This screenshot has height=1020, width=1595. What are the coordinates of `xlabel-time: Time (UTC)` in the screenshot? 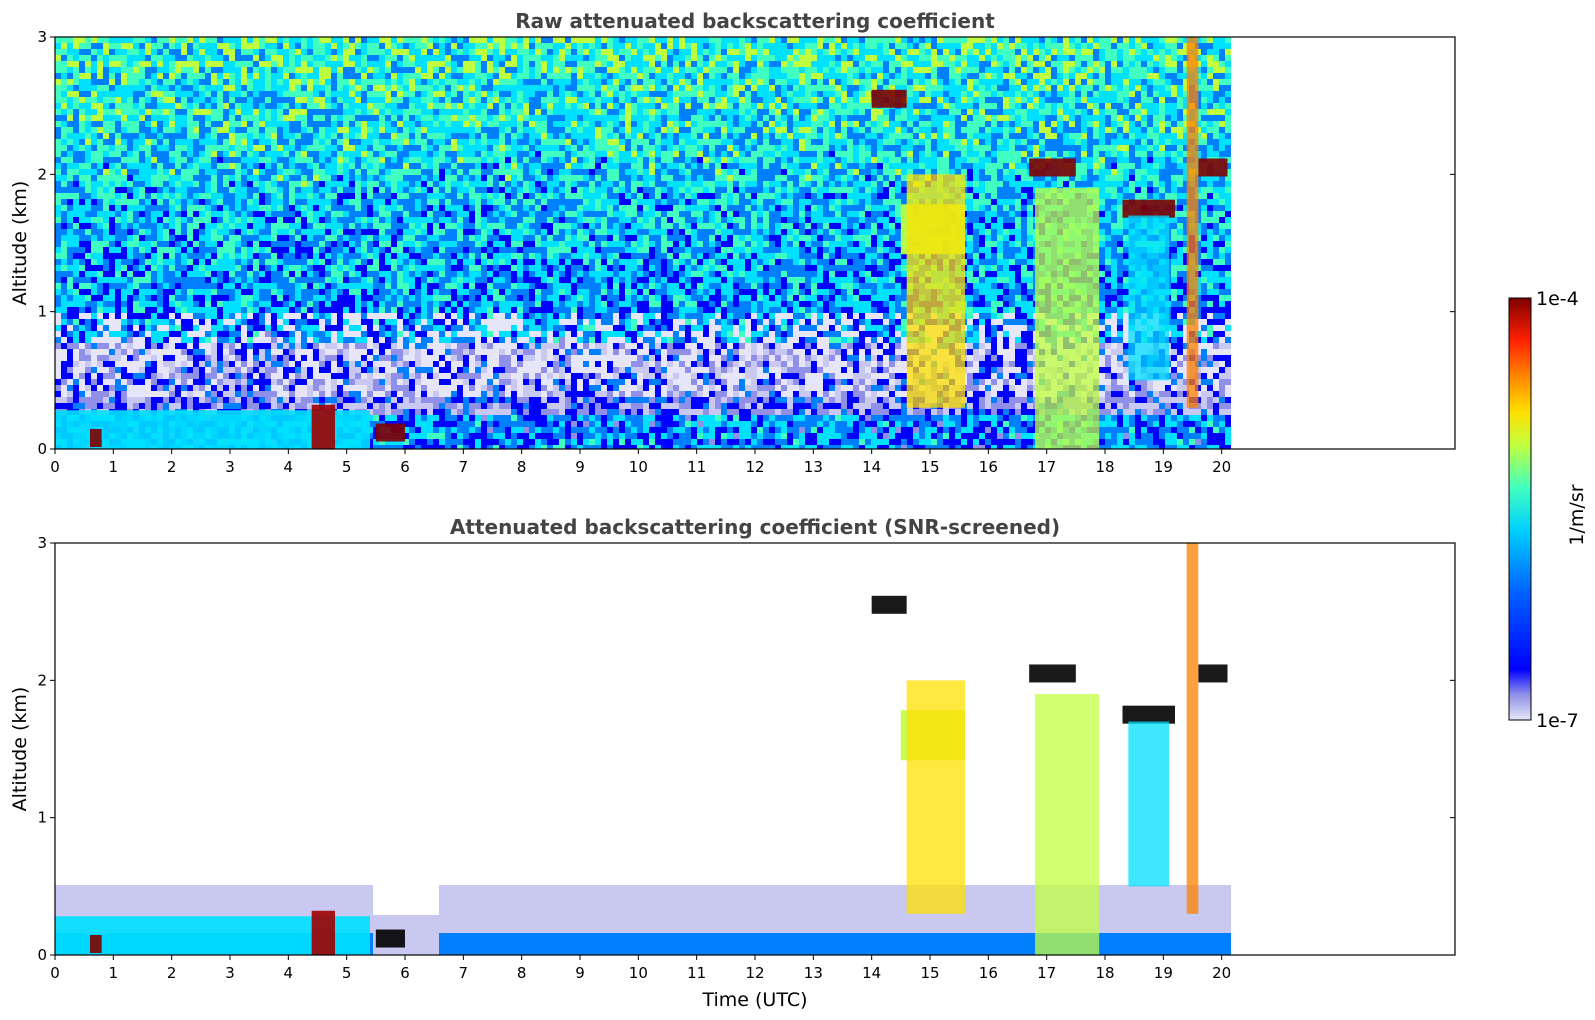 It's located at (754, 1000).